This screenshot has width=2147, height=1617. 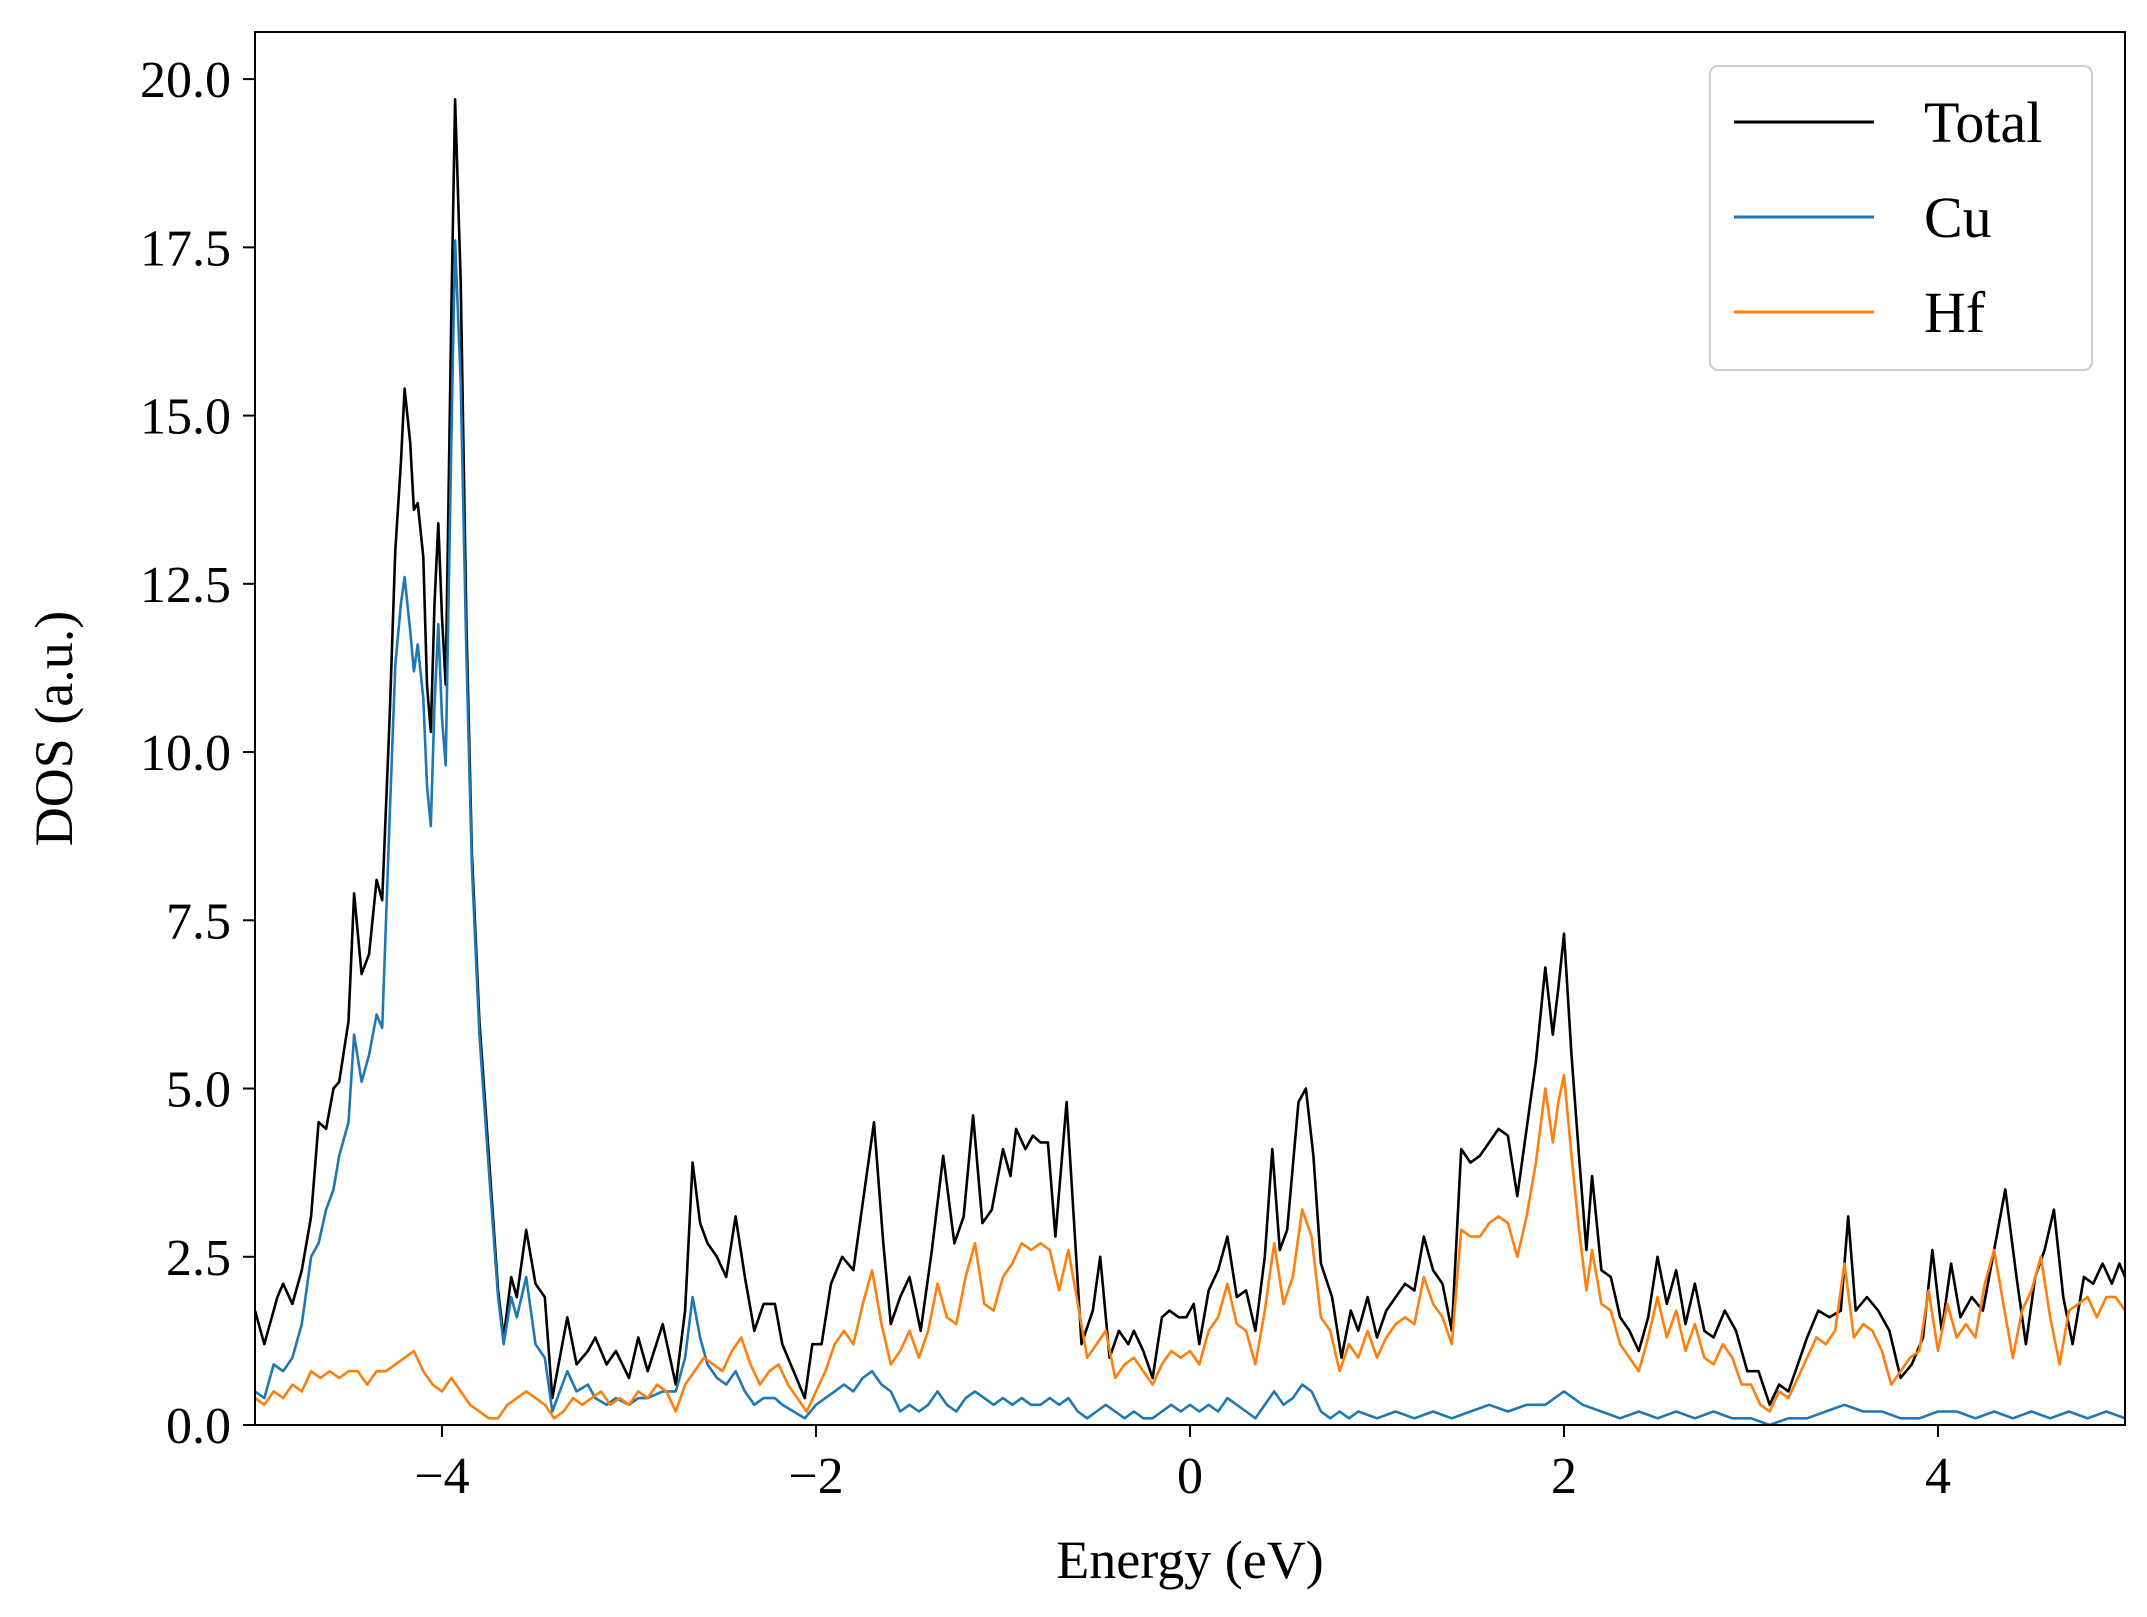 What do you see at coordinates (185, 417) in the screenshot?
I see `y-tick-label: 15.0` at bounding box center [185, 417].